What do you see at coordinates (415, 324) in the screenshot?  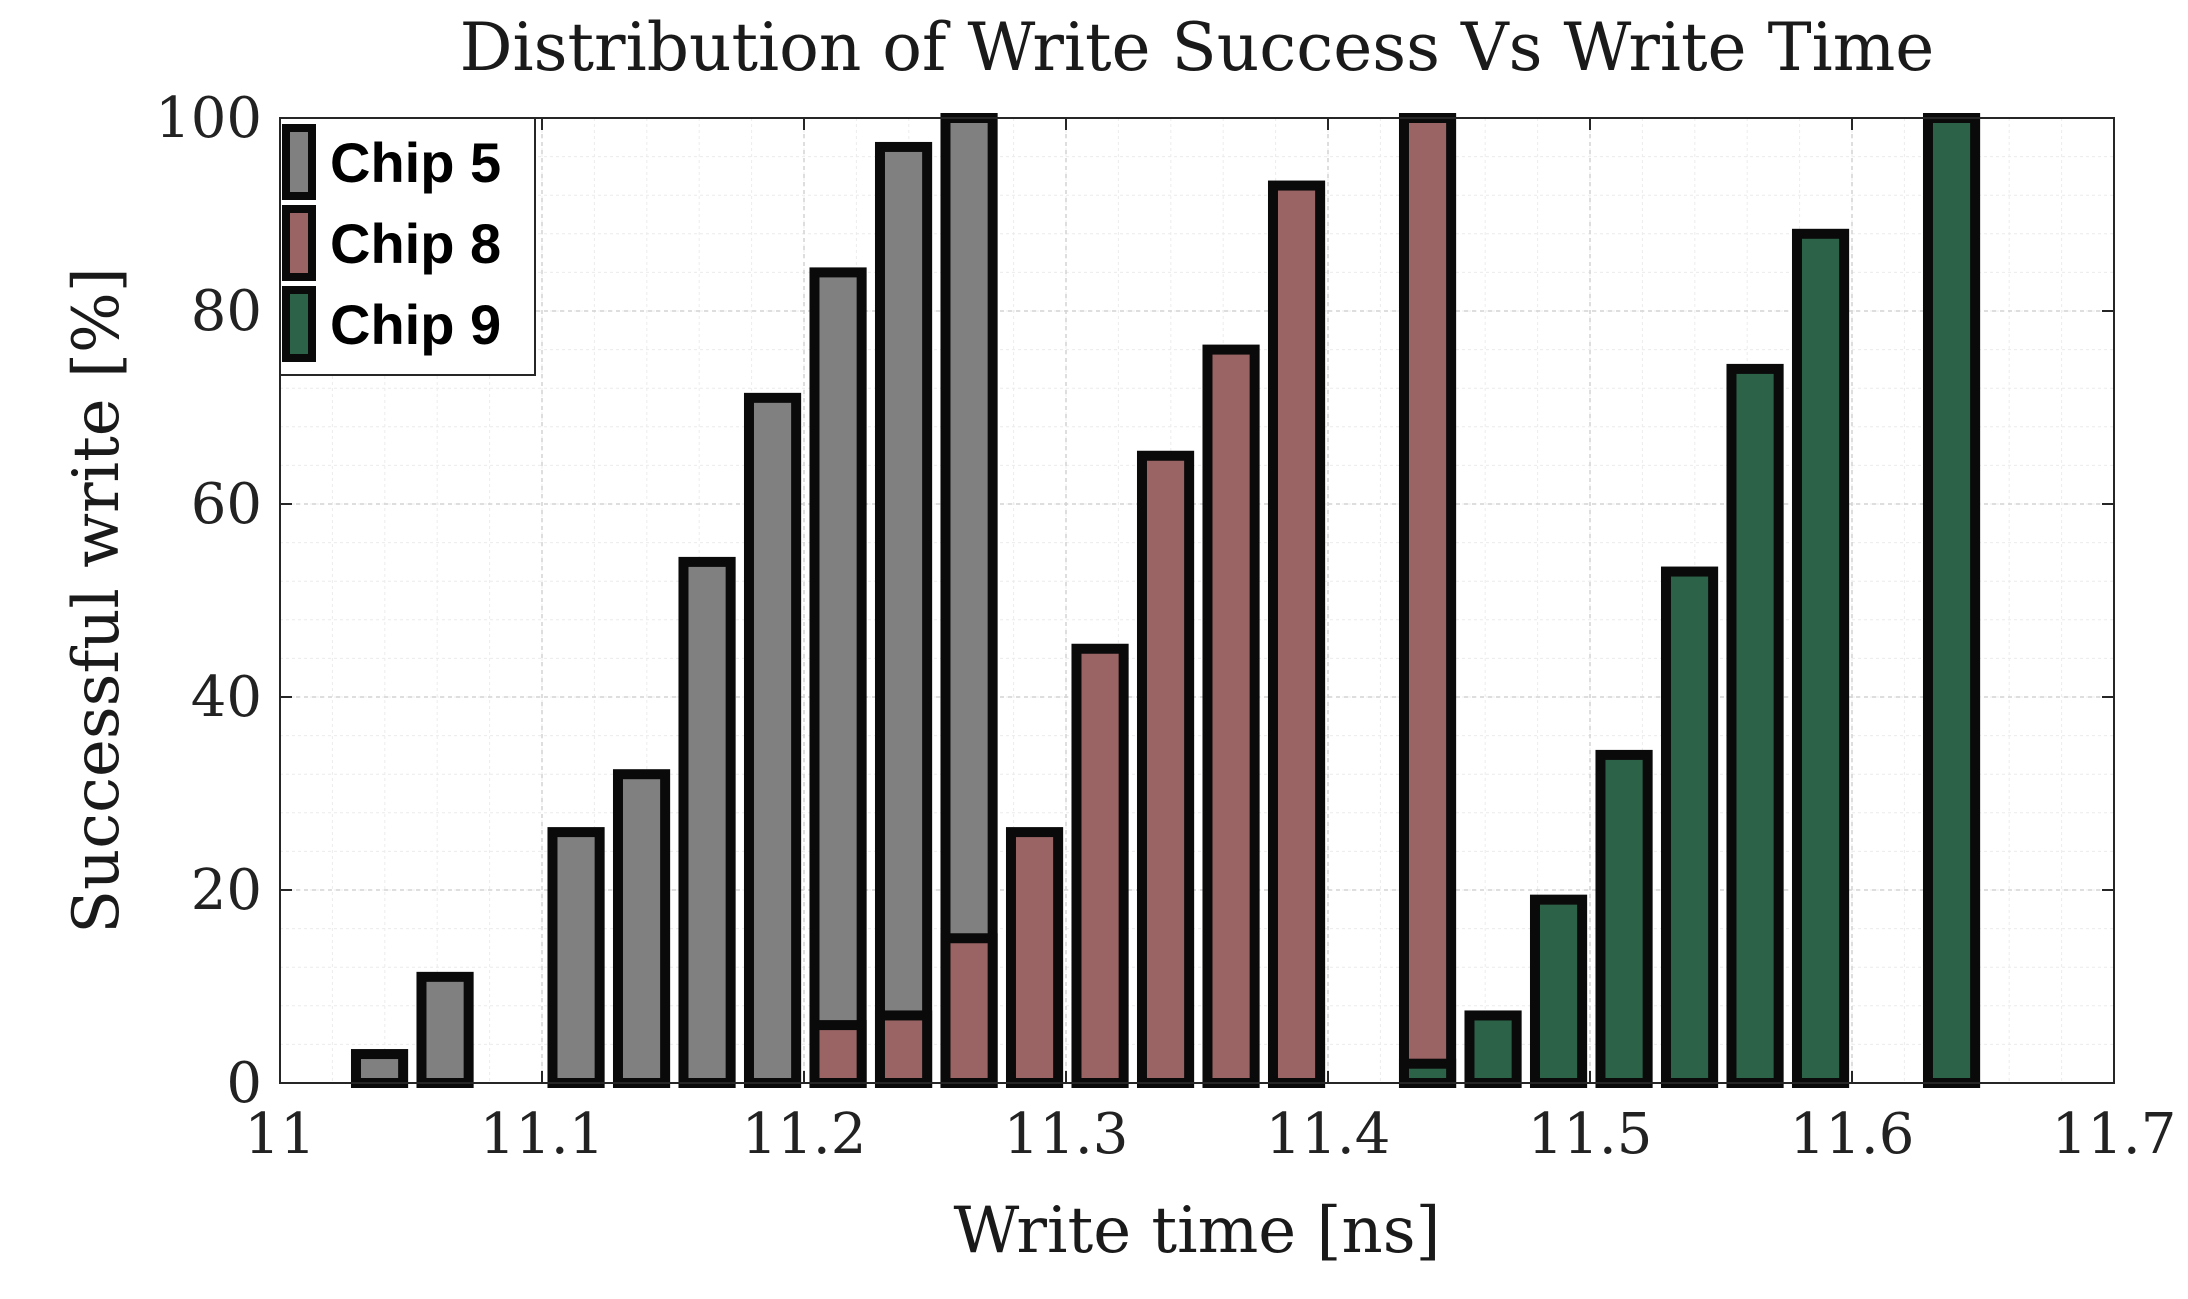 I see `legend-label: Chip 9` at bounding box center [415, 324].